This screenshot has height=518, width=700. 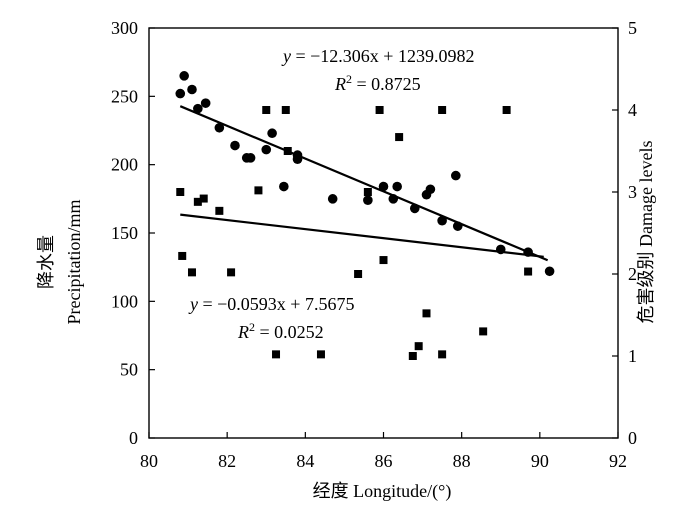 I want to click on y-left-tick-label: 300, so click(x=124, y=28).